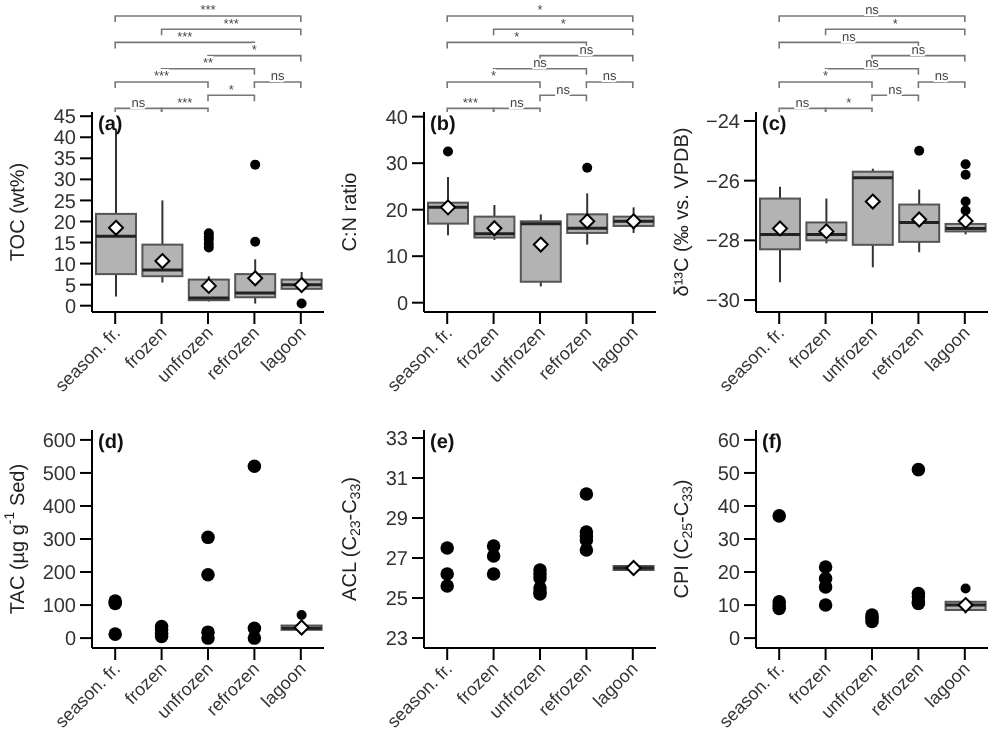 The height and width of the screenshot is (744, 1000). Describe the element at coordinates (723, 182) in the screenshot. I see `y-tick-label: −26` at that location.